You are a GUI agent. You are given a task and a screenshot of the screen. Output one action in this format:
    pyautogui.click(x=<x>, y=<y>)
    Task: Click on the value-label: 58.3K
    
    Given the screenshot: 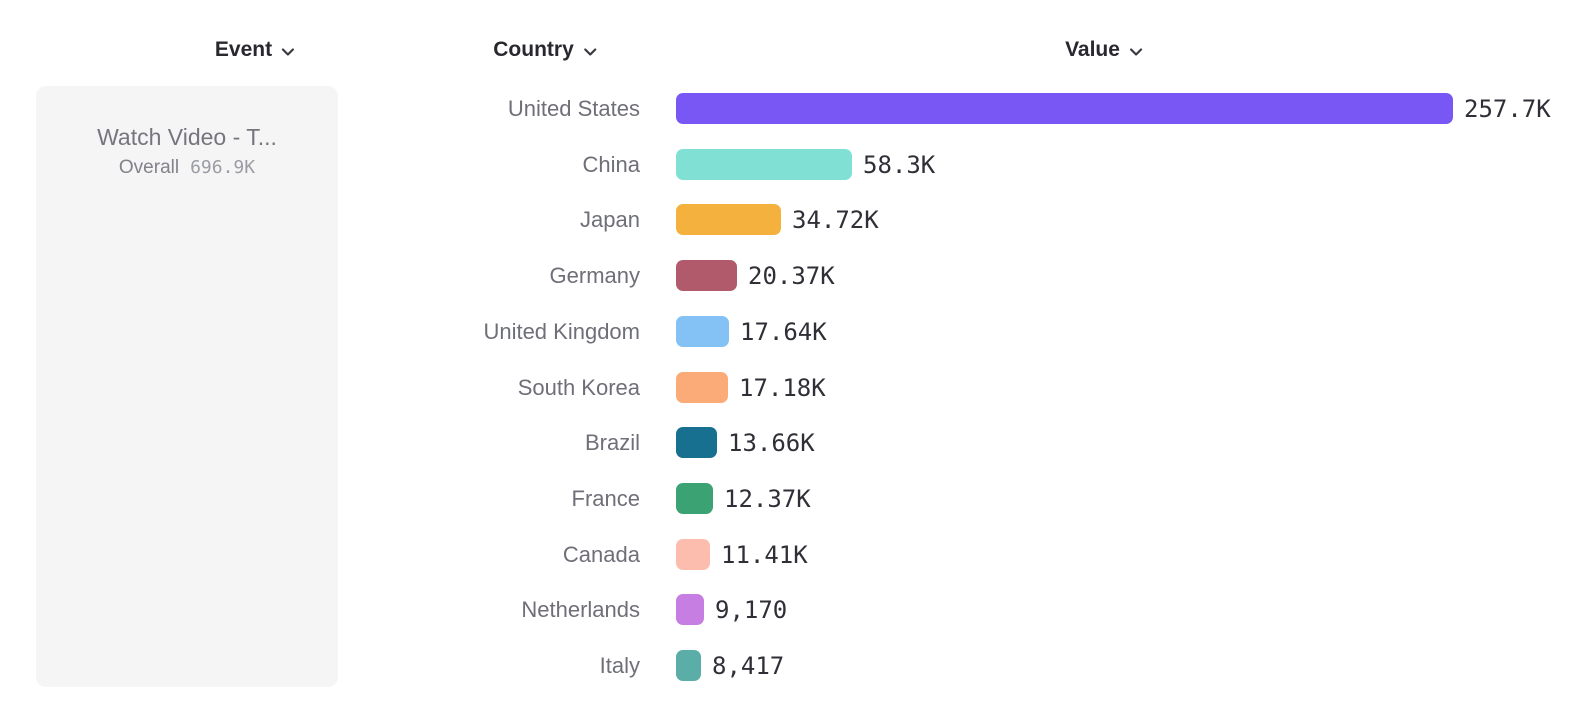 What is the action you would take?
    pyautogui.click(x=899, y=164)
    